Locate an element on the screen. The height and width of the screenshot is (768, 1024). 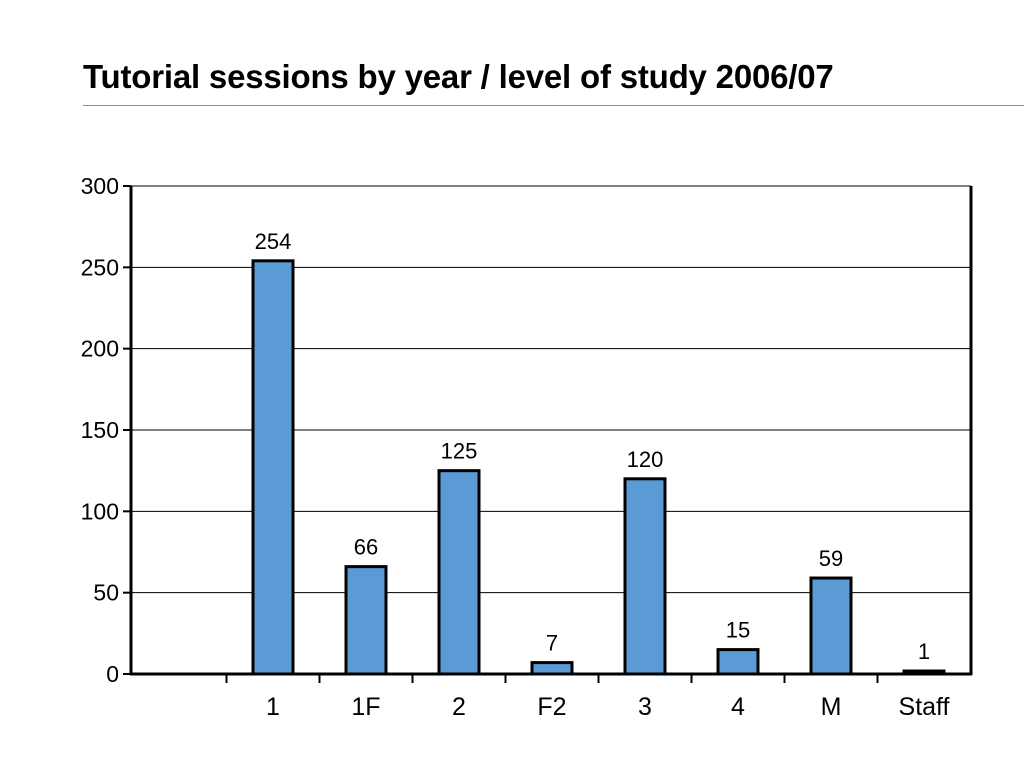
data-label-1: 254 is located at coordinates (273, 241).